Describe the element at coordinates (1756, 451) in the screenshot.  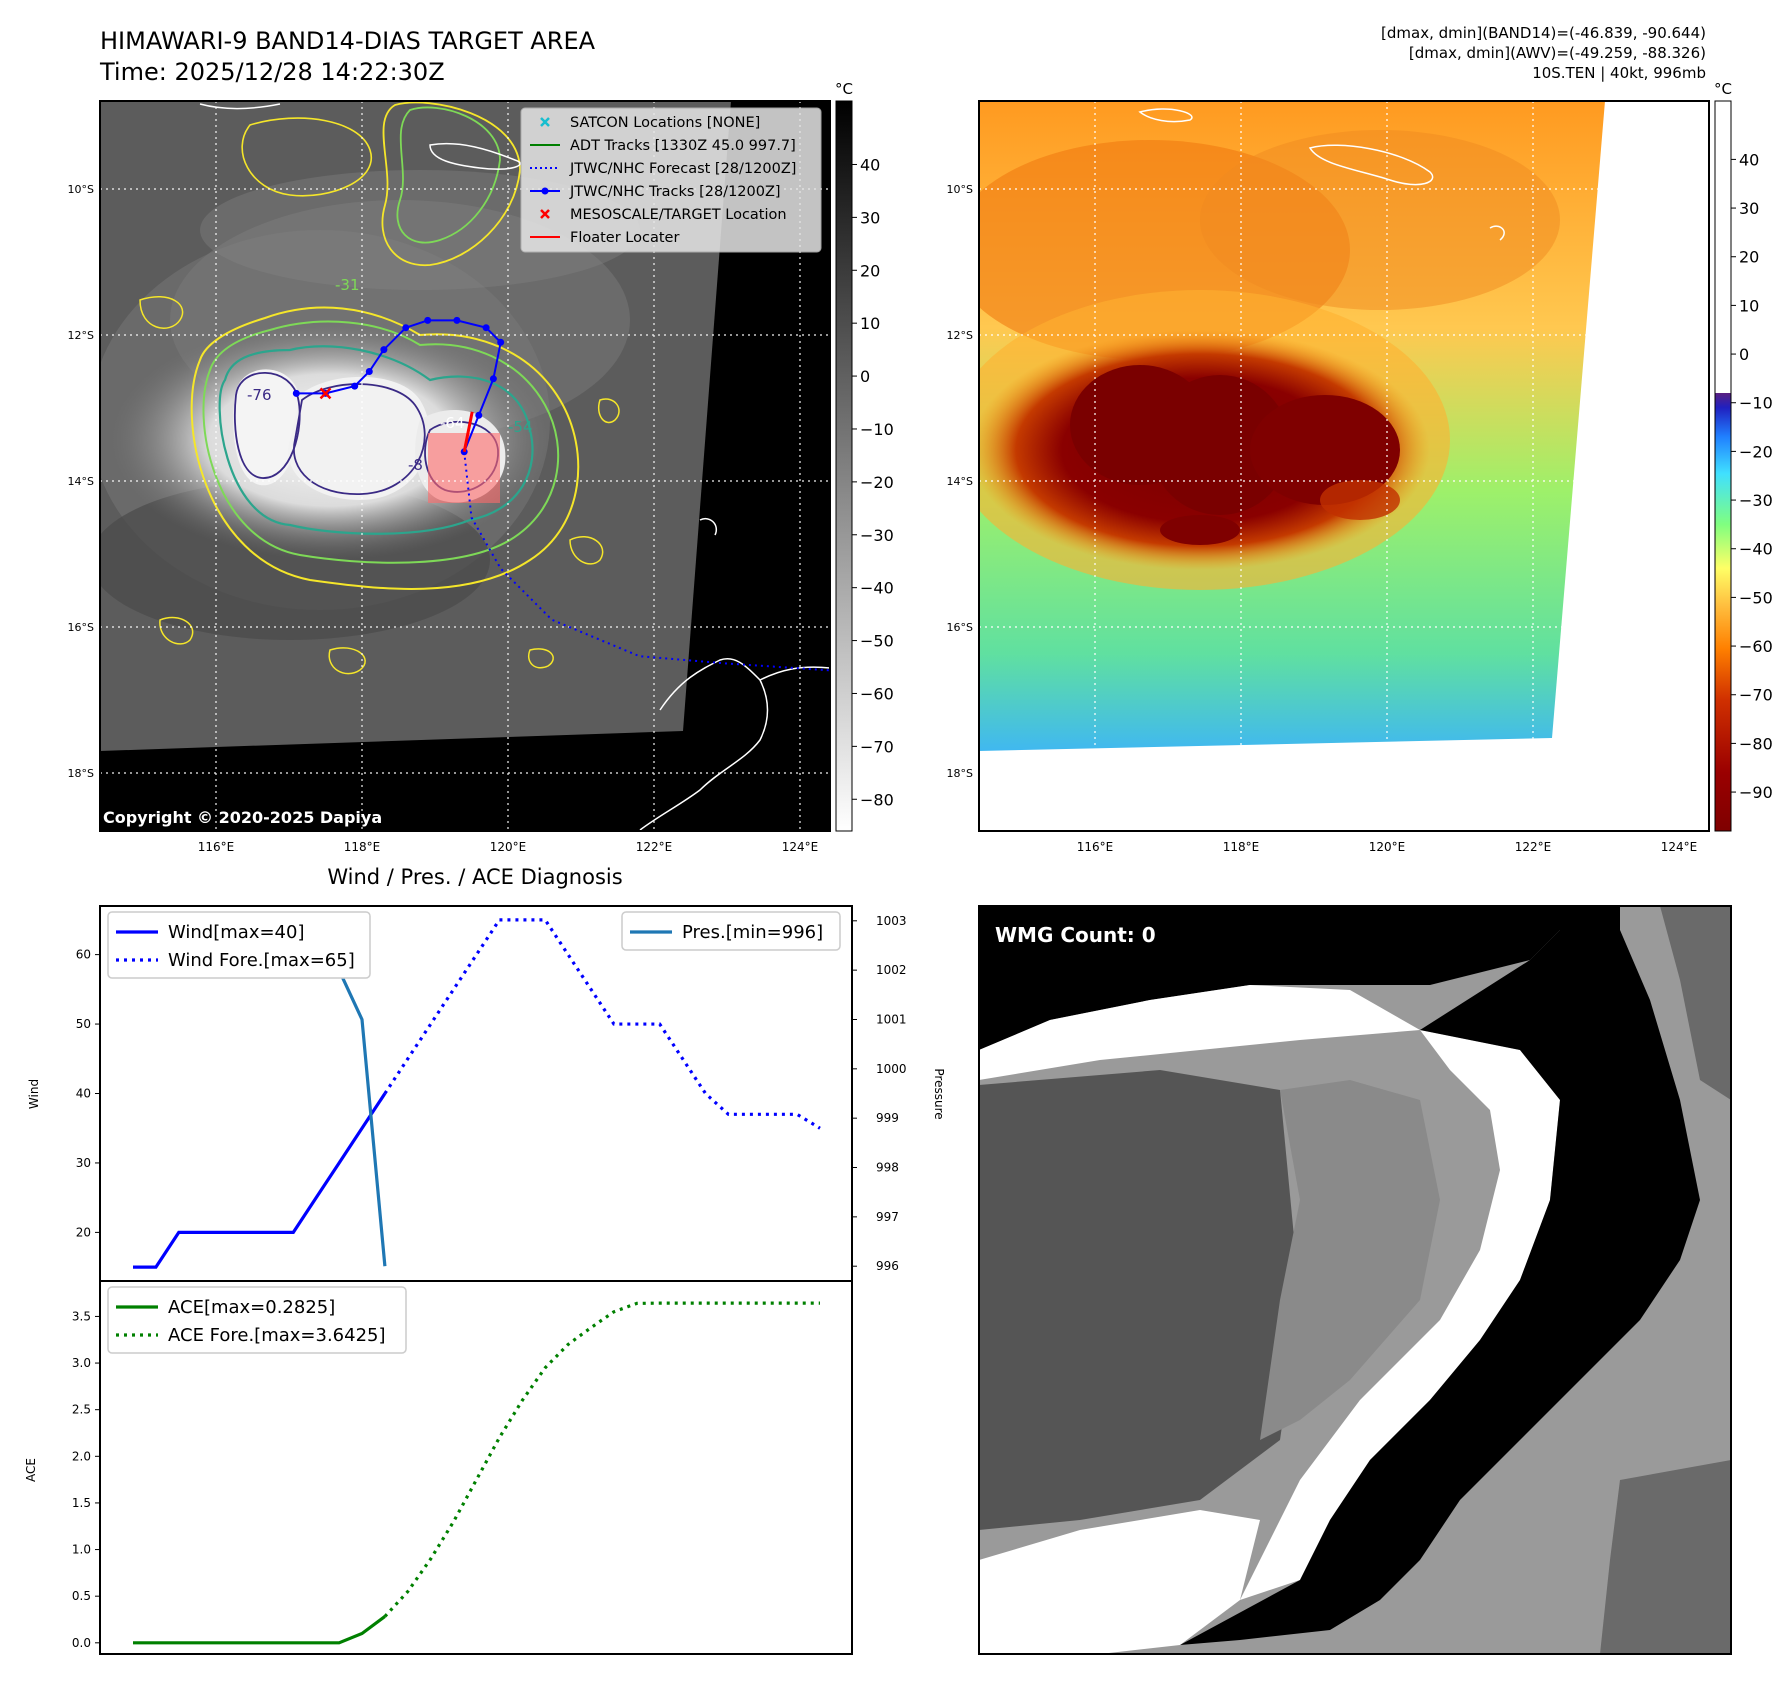
I see `colorbar-tick: −20` at that location.